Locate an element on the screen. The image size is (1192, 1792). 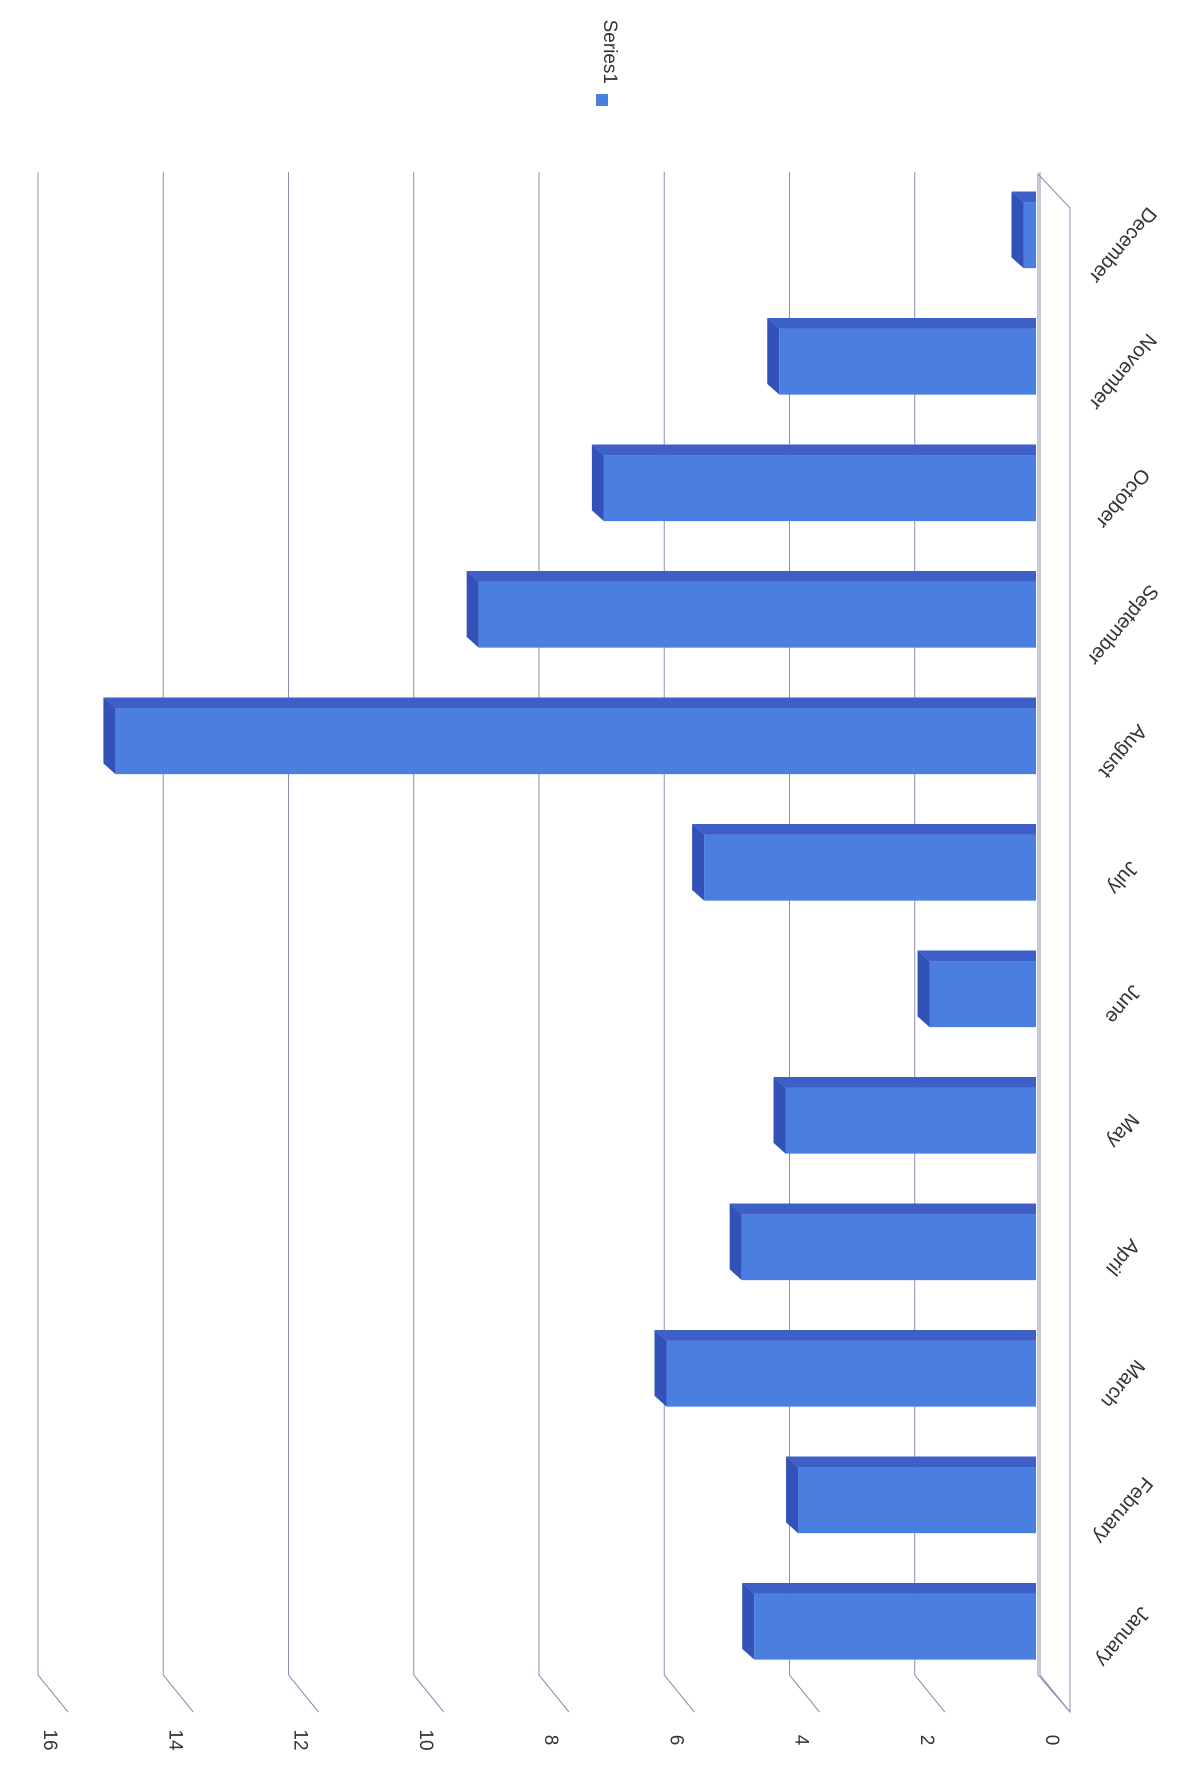
tick-label-14: 14 is located at coordinates (174, 1740).